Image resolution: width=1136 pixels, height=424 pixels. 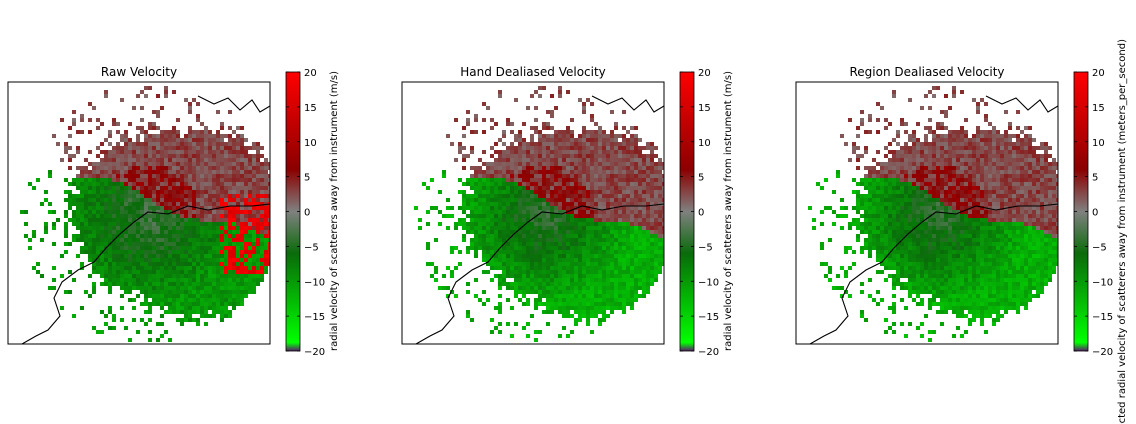 I want to click on colorbar-tick-label: 10, so click(x=310, y=143).